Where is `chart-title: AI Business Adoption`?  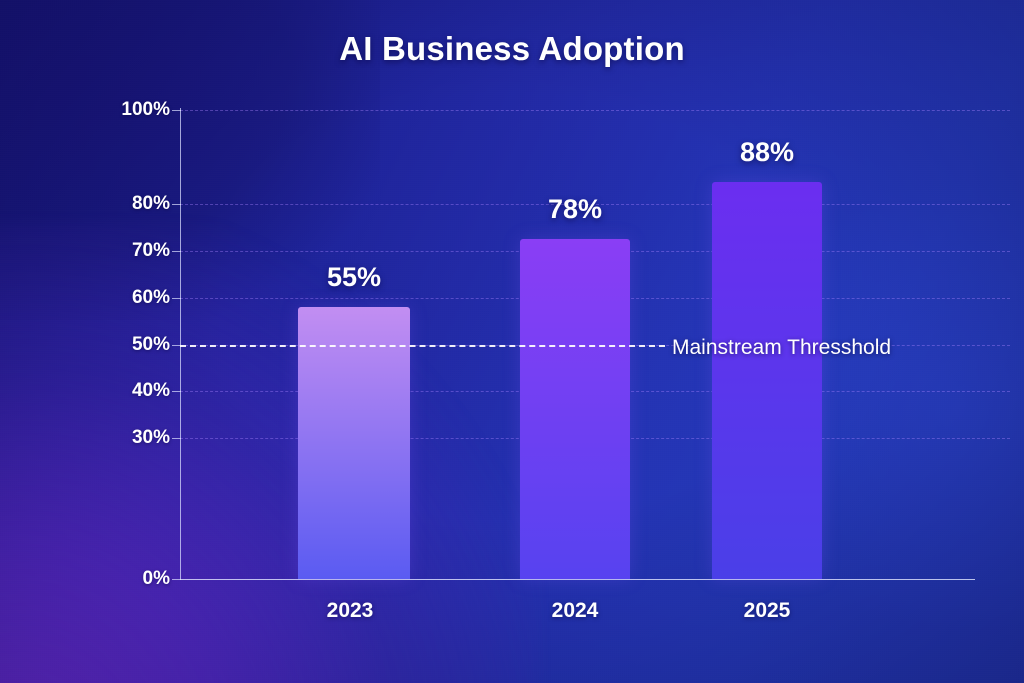
chart-title: AI Business Adoption is located at coordinates (512, 48).